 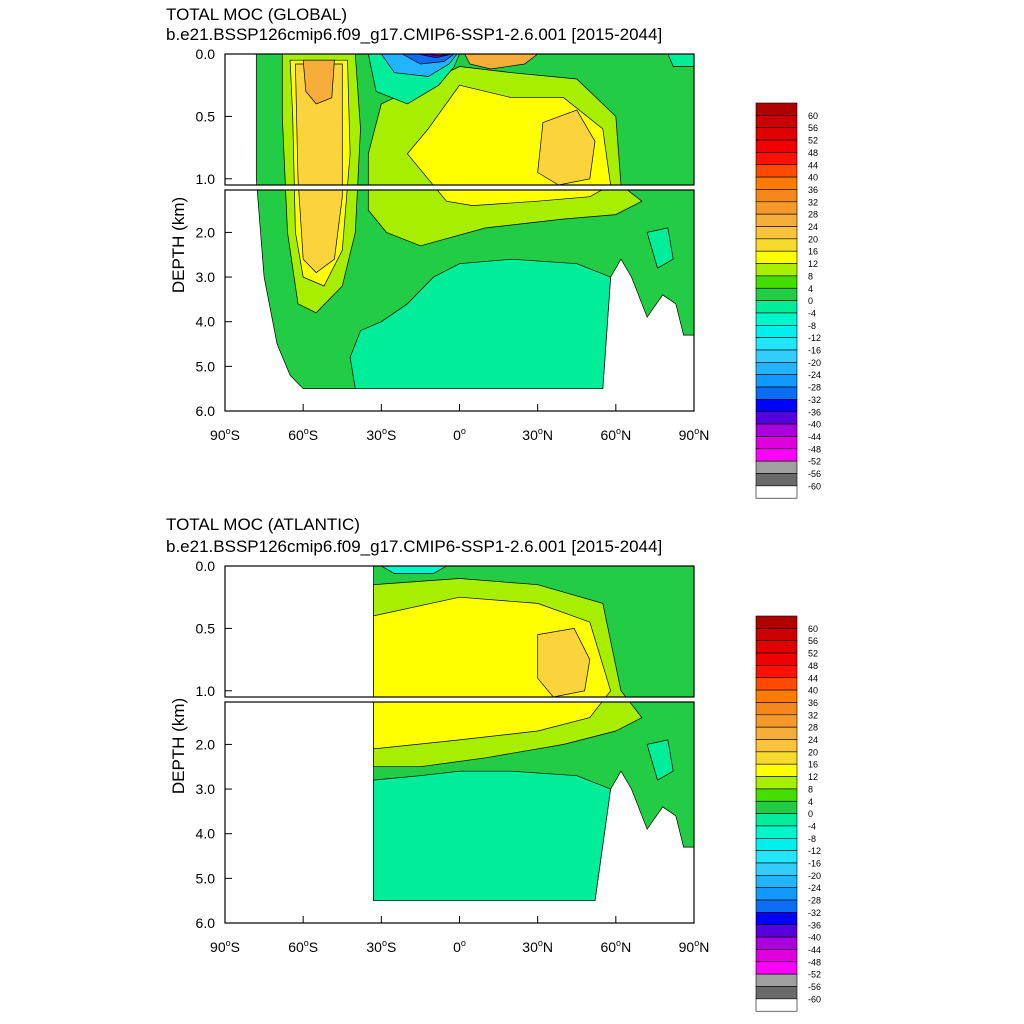 What do you see at coordinates (206, 691) in the screenshot?
I see `y-tick-label: 1.0` at bounding box center [206, 691].